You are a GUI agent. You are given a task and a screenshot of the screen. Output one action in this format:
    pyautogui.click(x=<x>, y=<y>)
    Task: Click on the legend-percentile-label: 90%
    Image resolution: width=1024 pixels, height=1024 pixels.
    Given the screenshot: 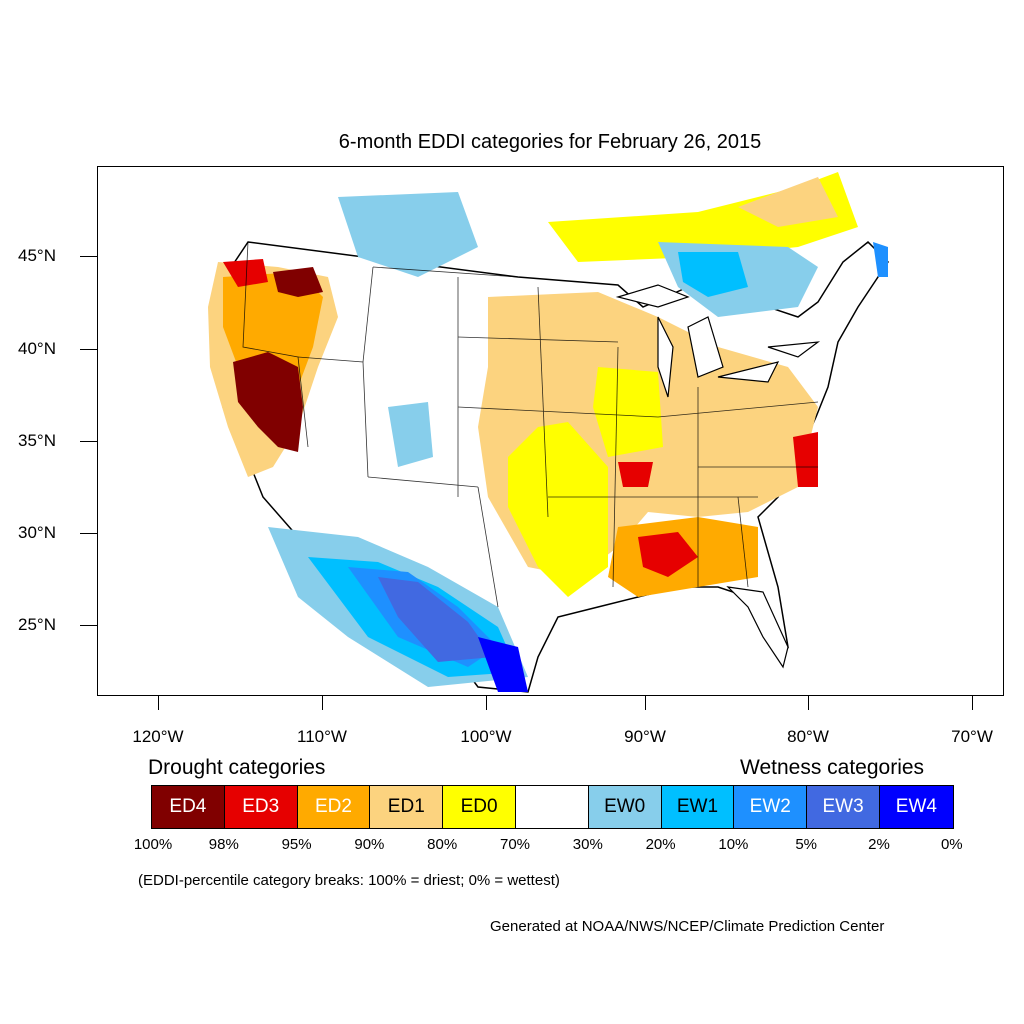 What is the action you would take?
    pyautogui.click(x=369, y=844)
    